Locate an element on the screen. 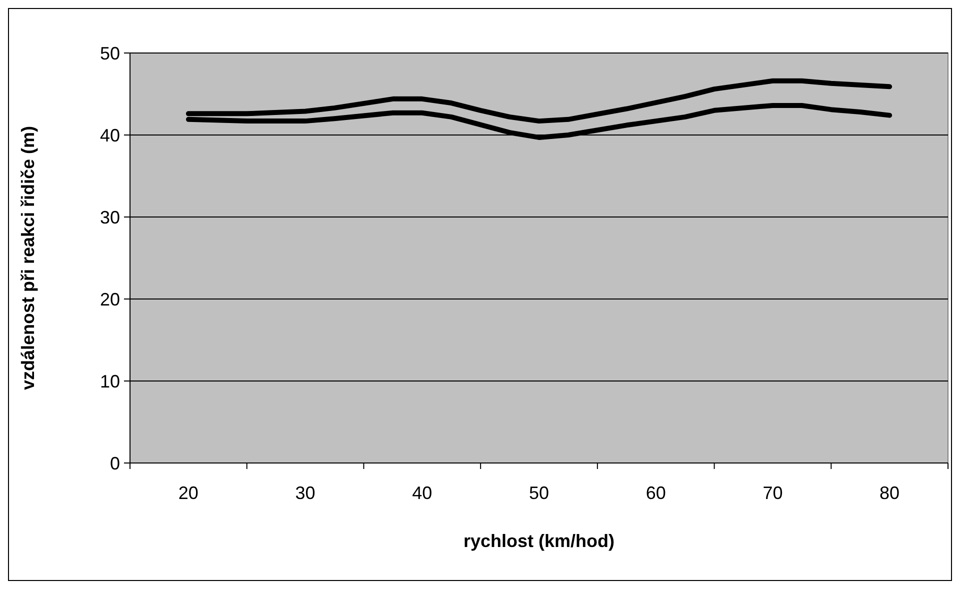 This screenshot has height=589, width=960. y-tick-label: 40 is located at coordinates (110, 135).